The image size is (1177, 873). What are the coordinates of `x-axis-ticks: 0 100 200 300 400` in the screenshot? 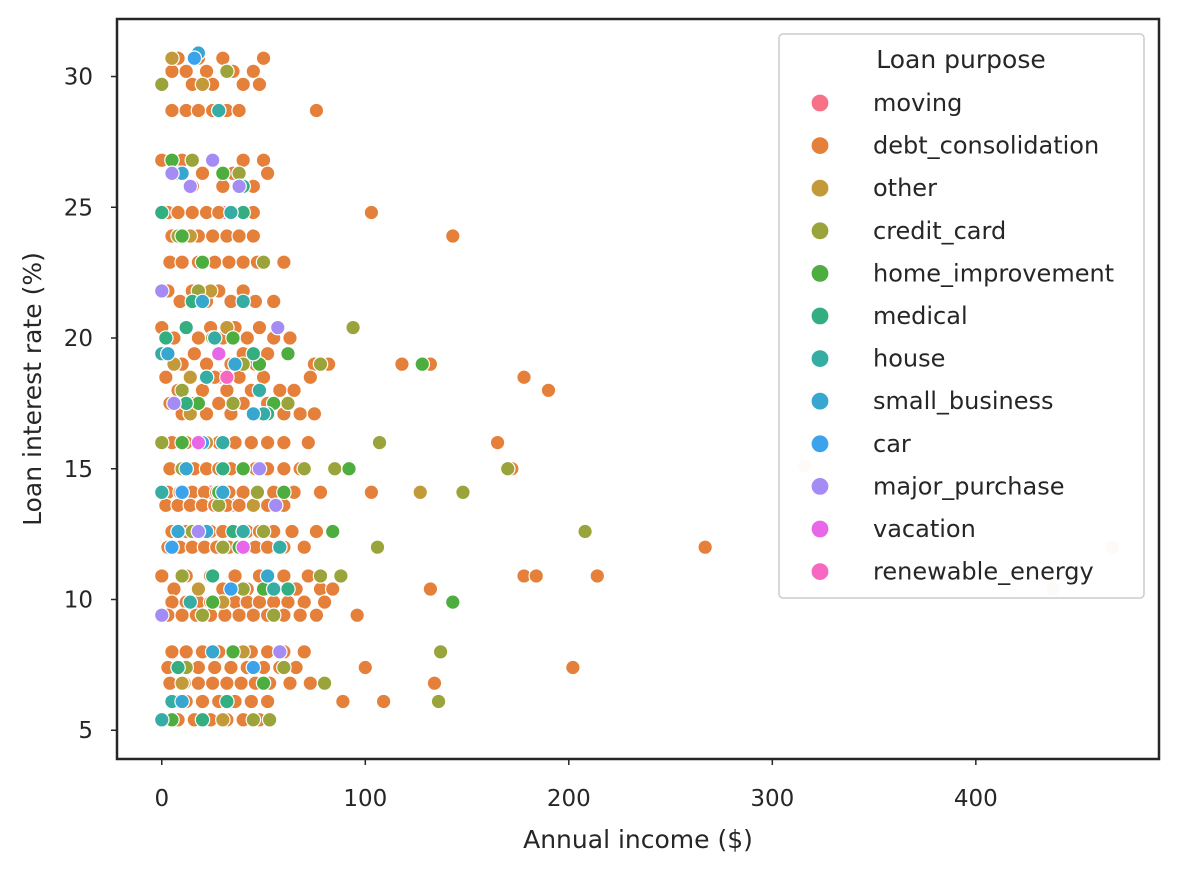 It's located at (576, 785).